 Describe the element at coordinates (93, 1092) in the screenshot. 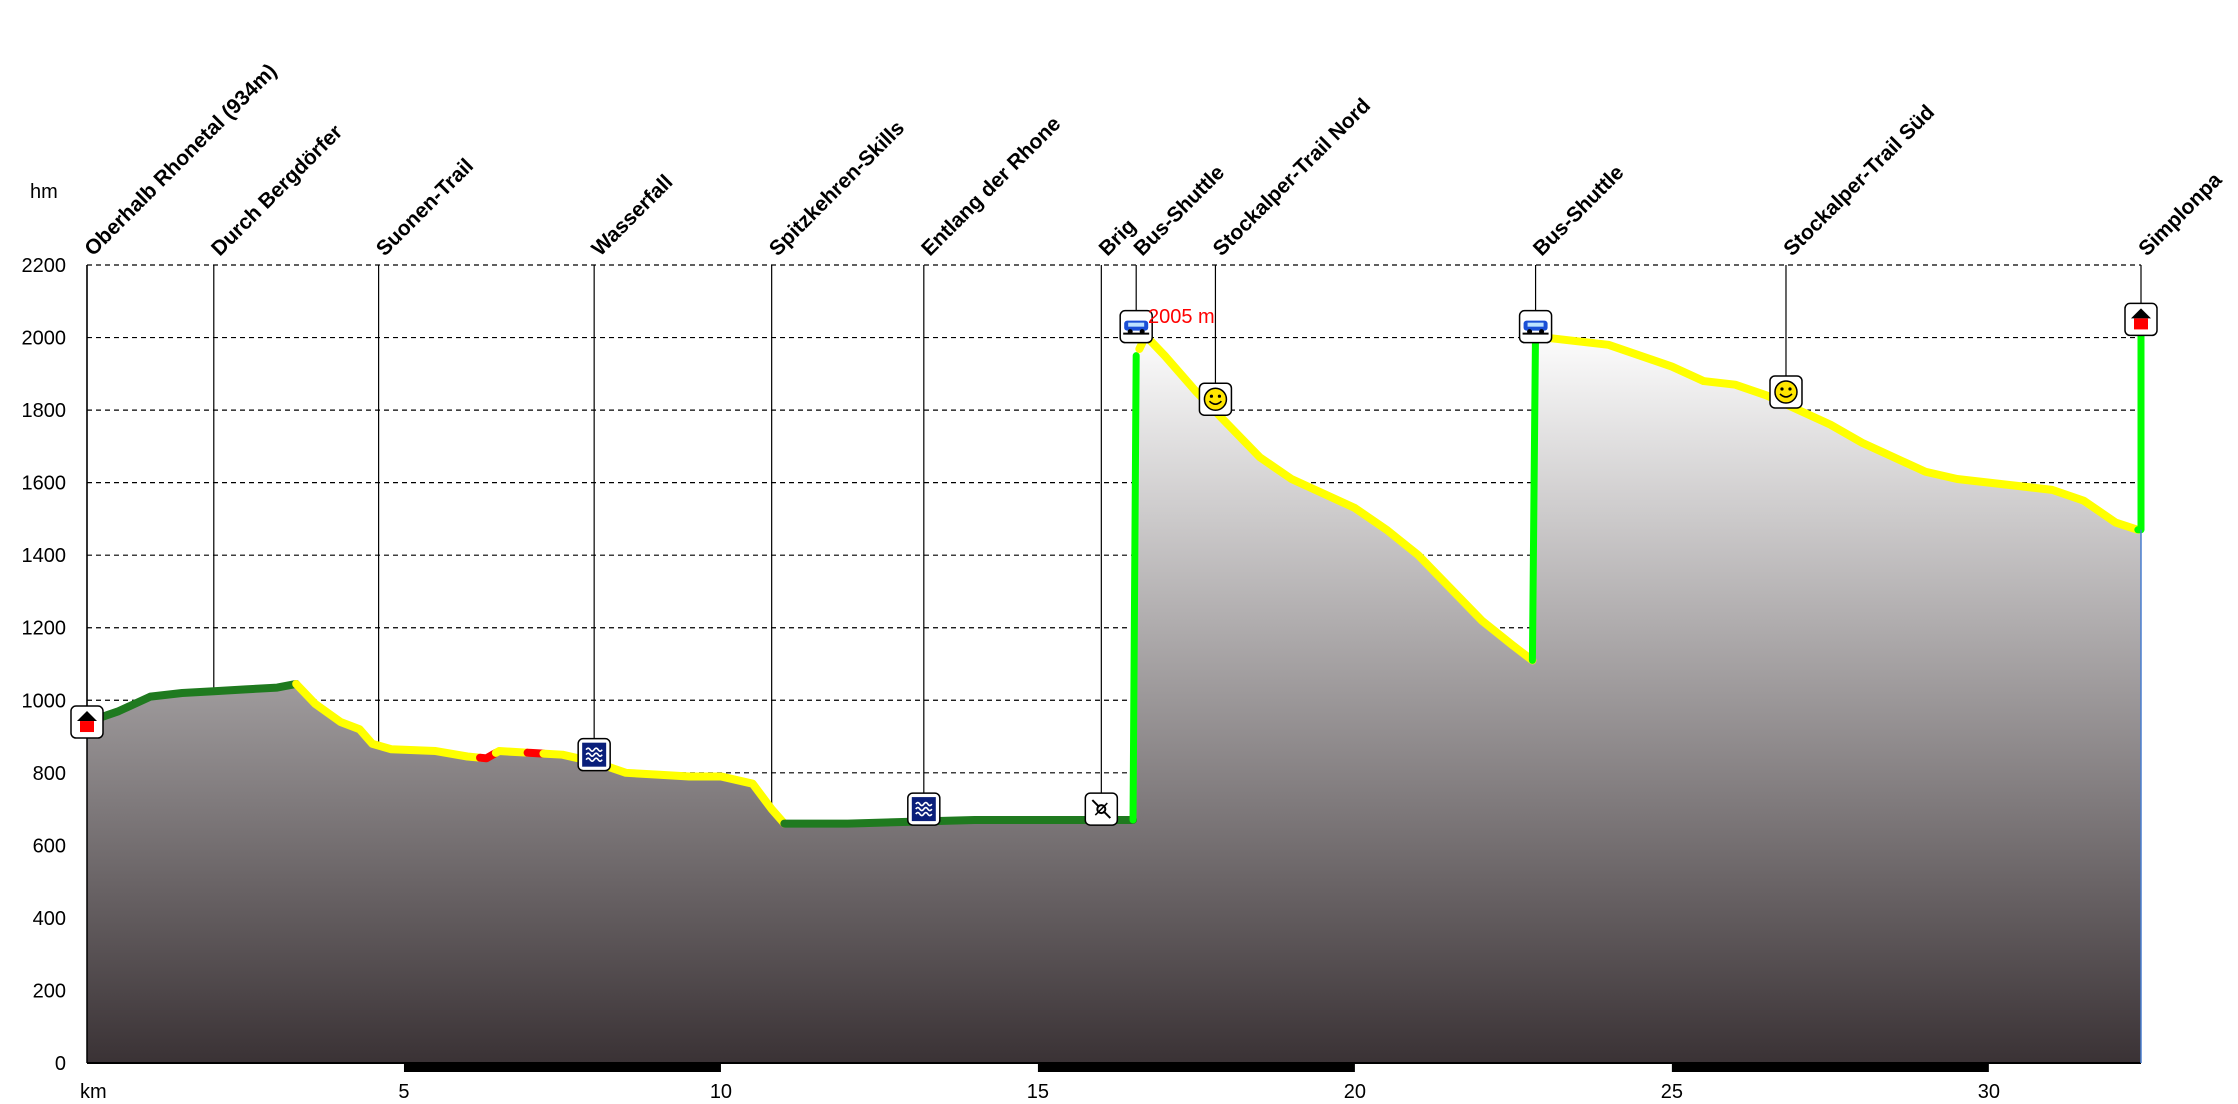

I see `x-axis-label: km` at that location.